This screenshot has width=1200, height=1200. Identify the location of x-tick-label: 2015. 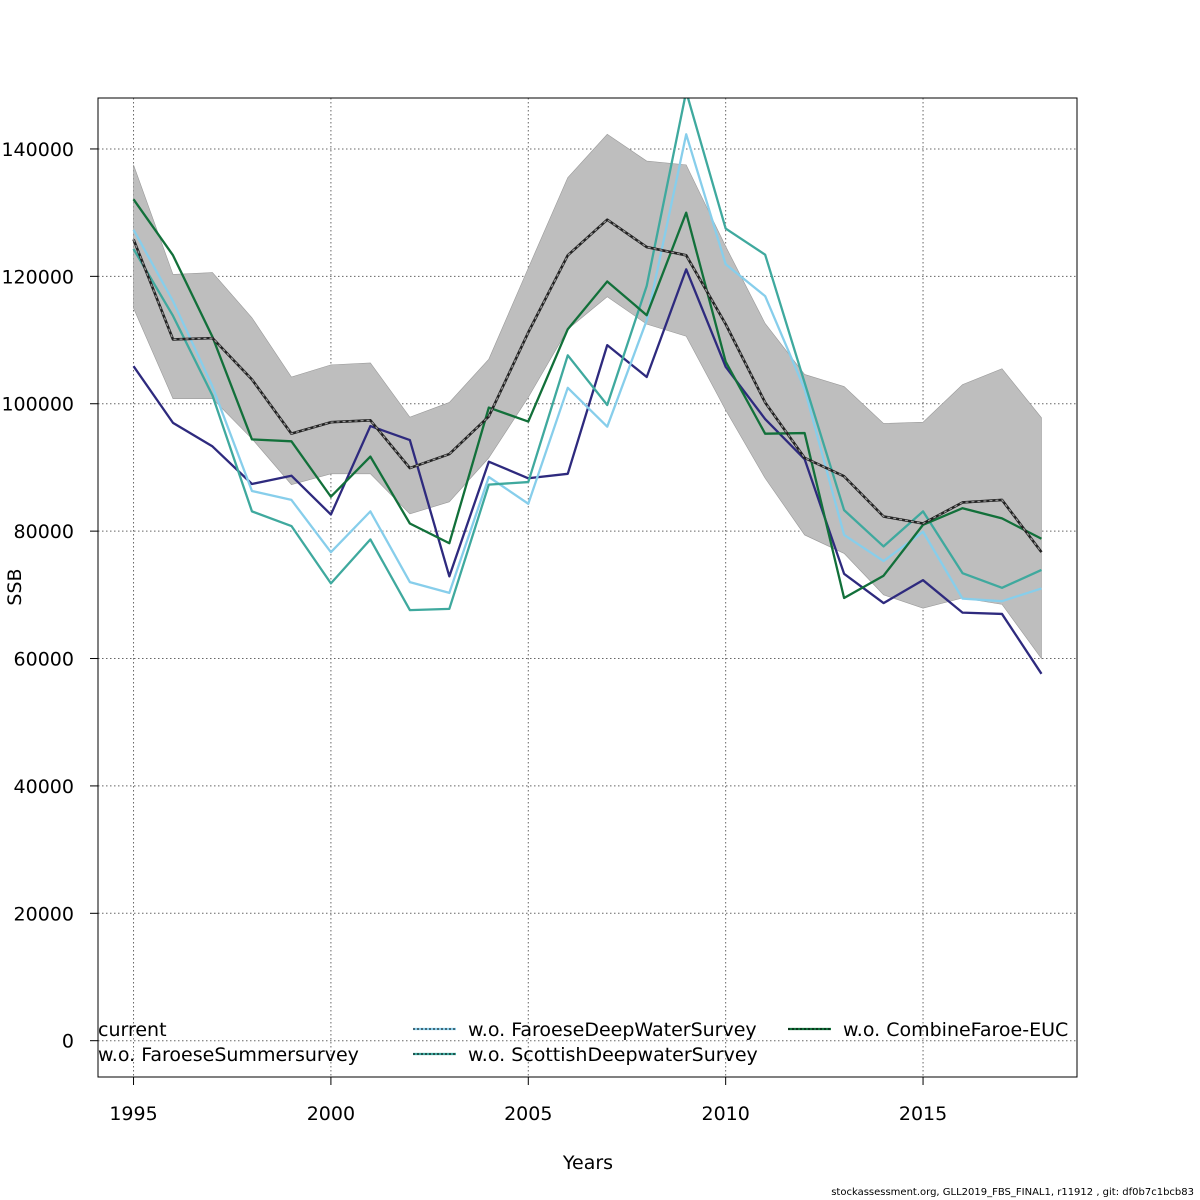
(923, 1114).